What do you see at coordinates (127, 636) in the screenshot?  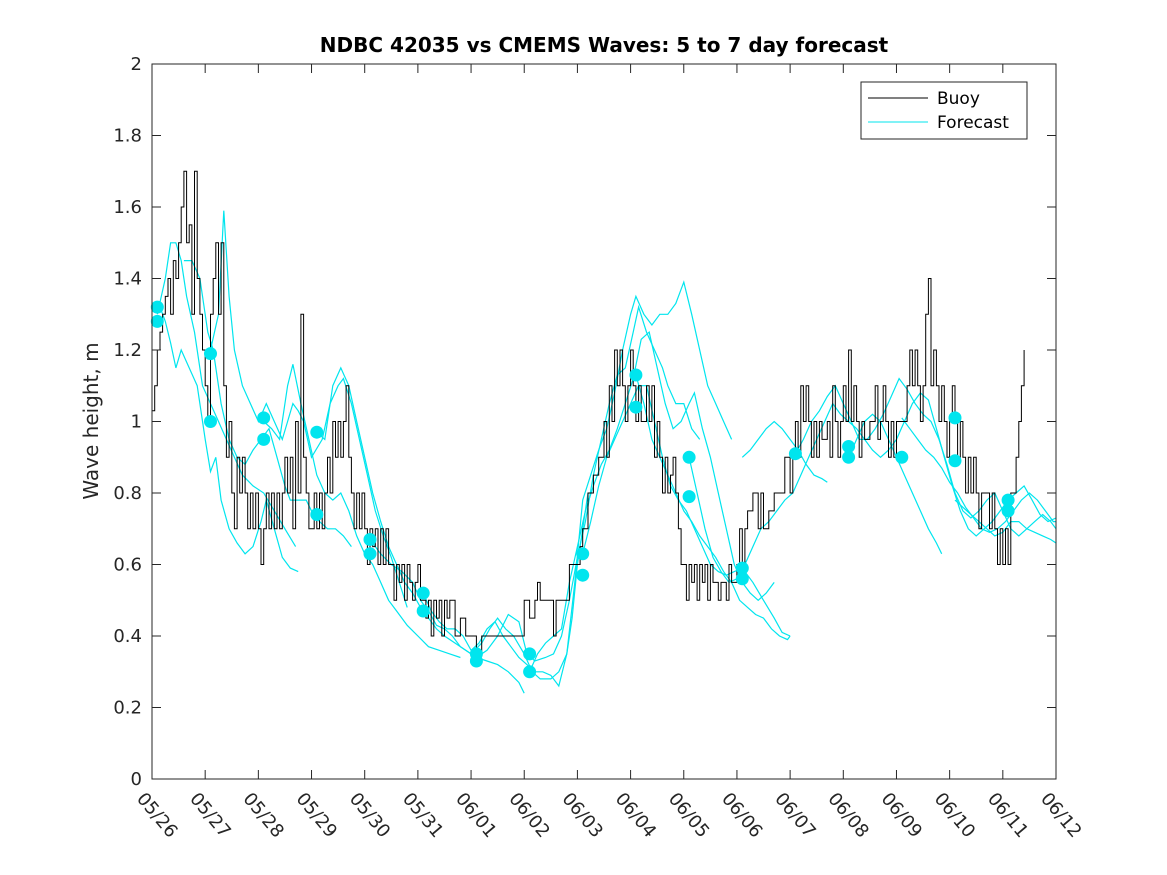 I see `y-tick-label: 0.4` at bounding box center [127, 636].